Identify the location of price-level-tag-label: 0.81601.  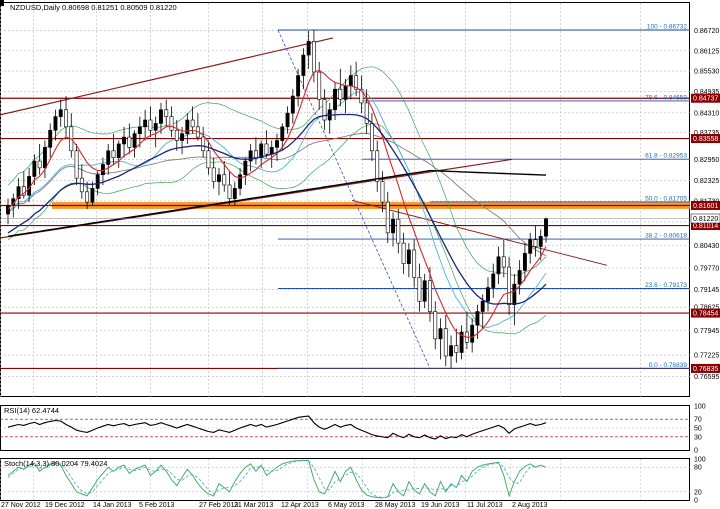
(705, 206).